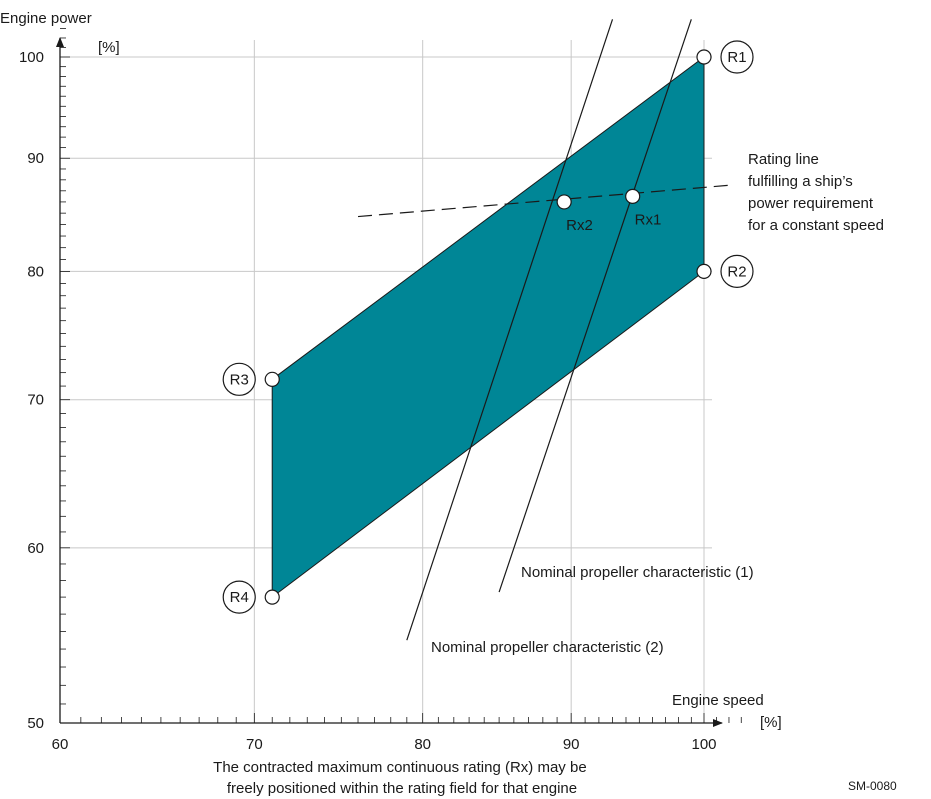 This screenshot has height=799, width=931. Describe the element at coordinates (564, 202) in the screenshot. I see `point-rx2` at that location.